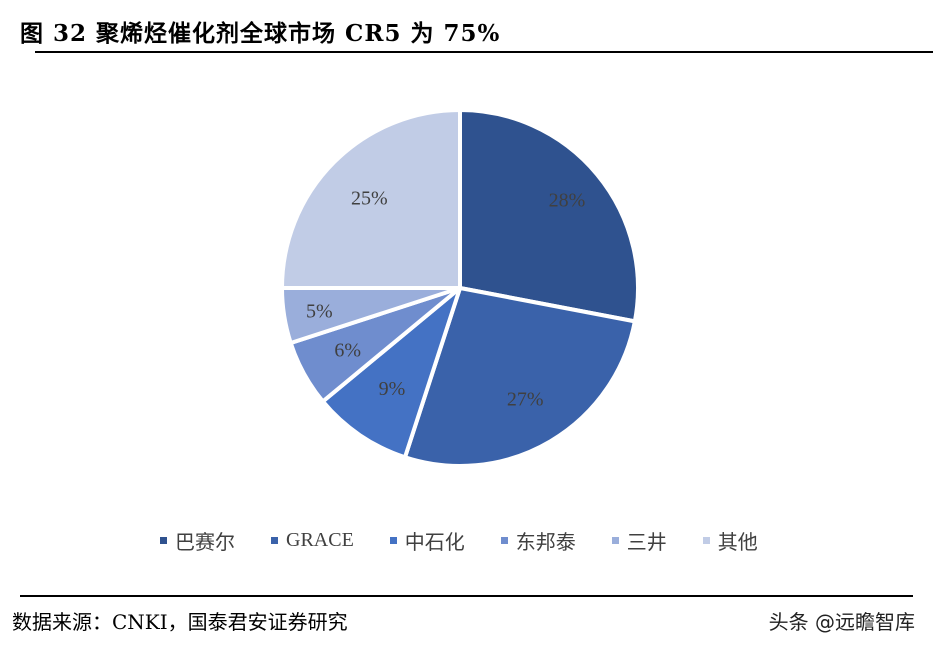 Image resolution: width=933 pixels, height=649 pixels. I want to click on slice-label: 5%, so click(319, 311).